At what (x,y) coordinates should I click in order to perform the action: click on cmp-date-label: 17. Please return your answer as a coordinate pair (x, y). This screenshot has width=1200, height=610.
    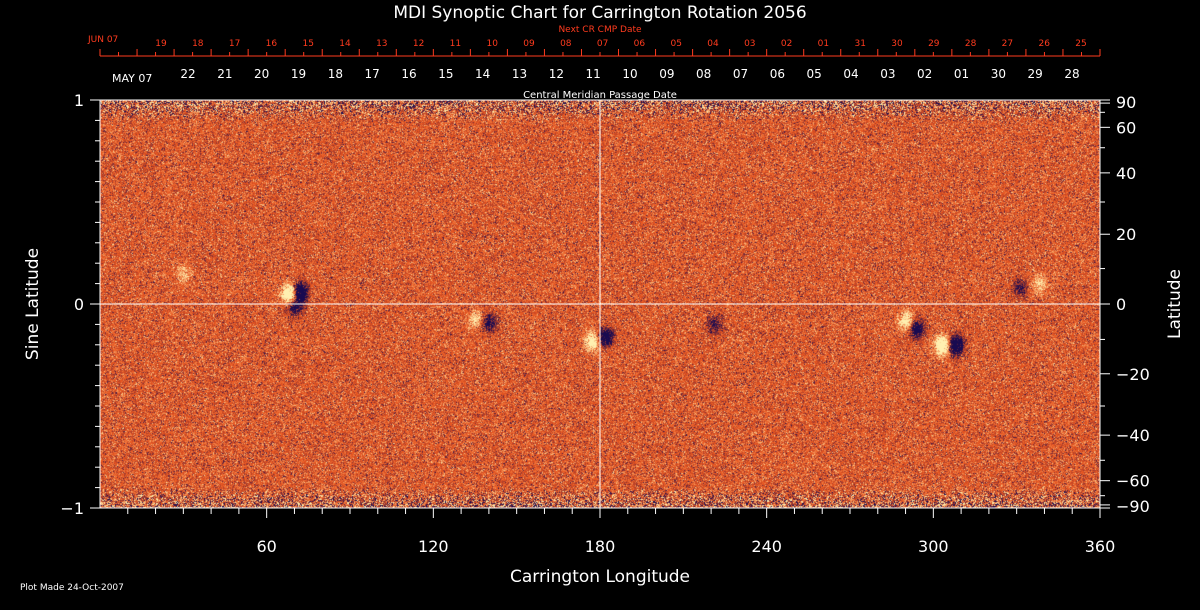
    Looking at the image, I should click on (372, 74).